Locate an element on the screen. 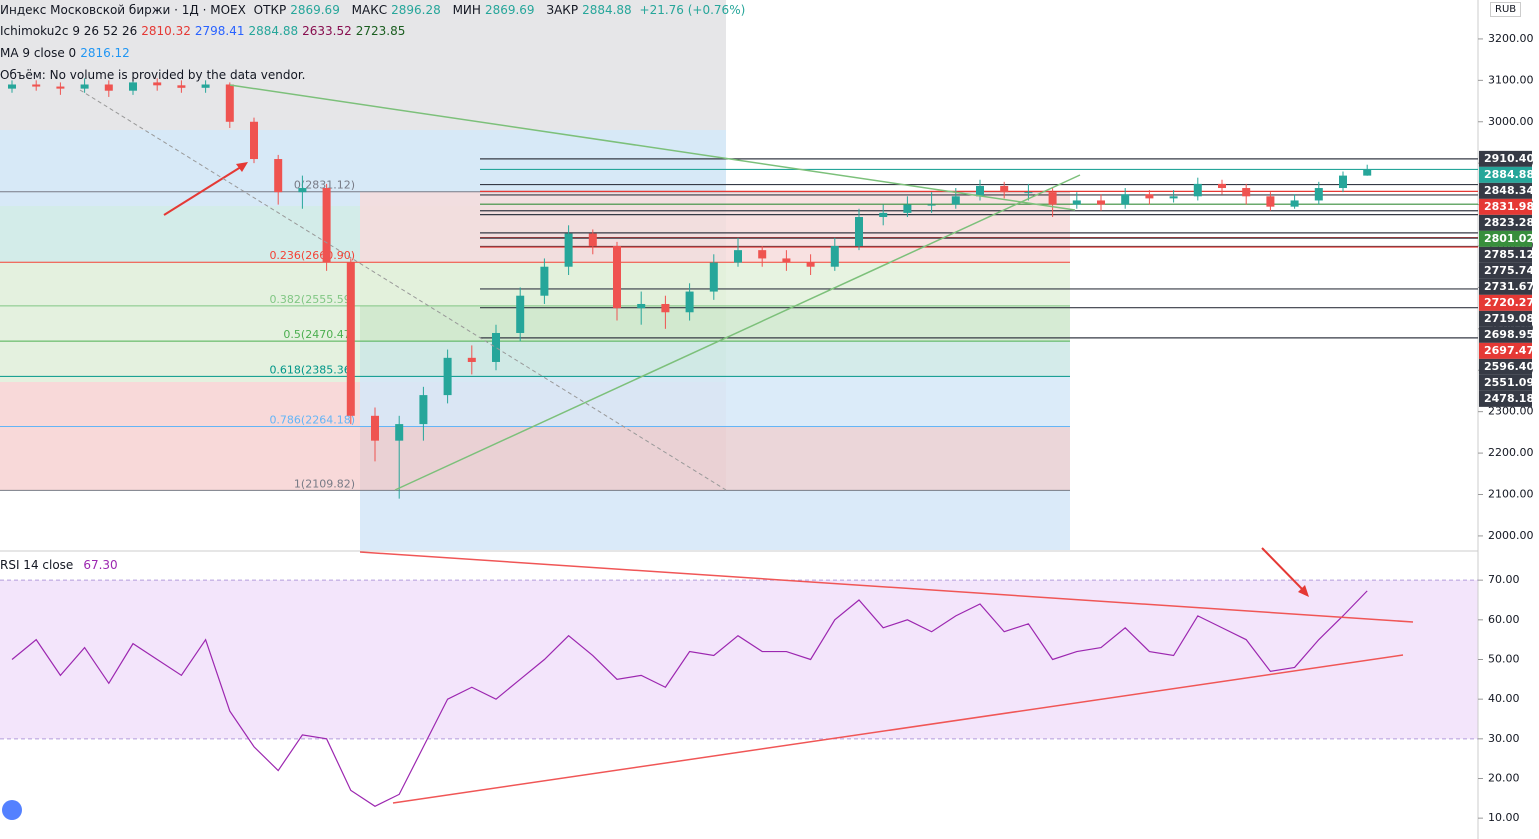 The width and height of the screenshot is (1539, 839). price-label: 2731.67 is located at coordinates (1509, 286).